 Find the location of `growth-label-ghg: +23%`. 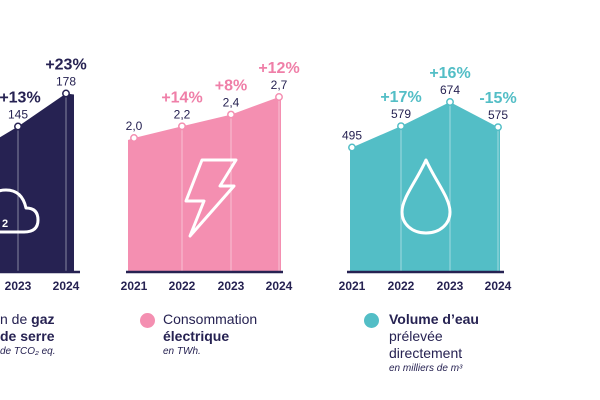

growth-label-ghg: +23% is located at coordinates (65, 65).